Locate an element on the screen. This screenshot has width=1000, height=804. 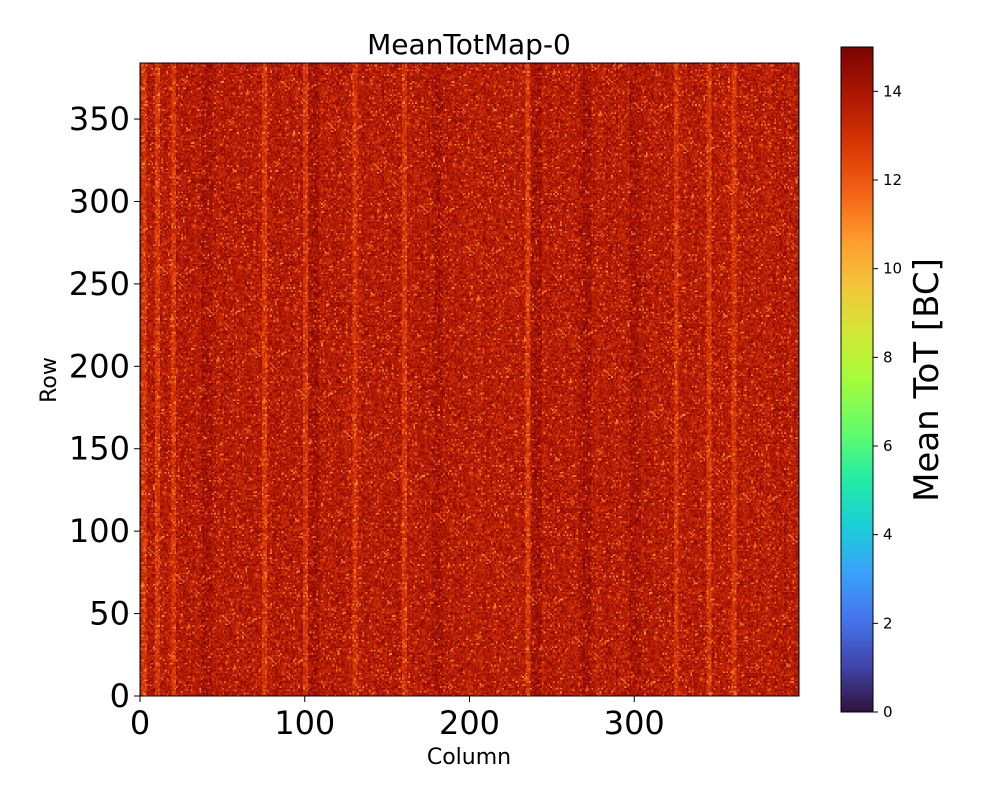
colorbar-tick-label: 6 is located at coordinates (888, 446).